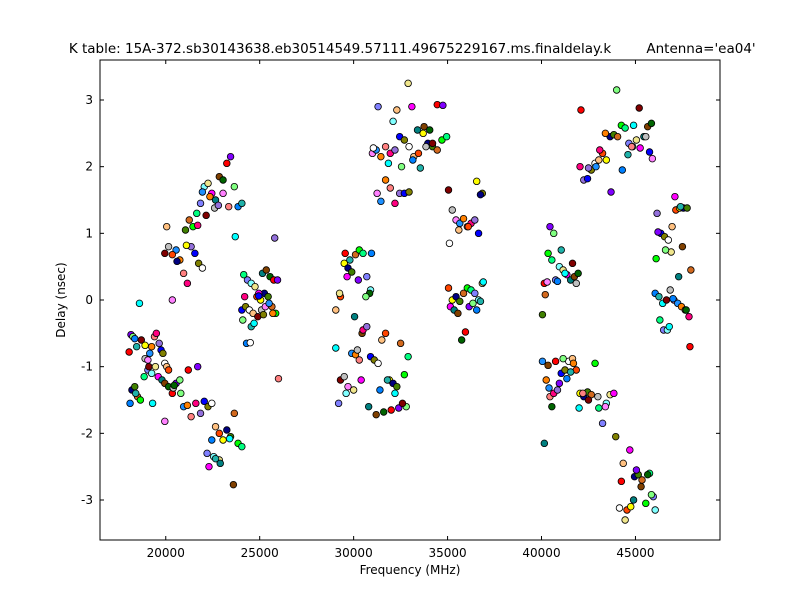 The width and height of the screenshot is (800, 600). What do you see at coordinates (447, 553) in the screenshot?
I see `x-tick-label: 35000` at bounding box center [447, 553].